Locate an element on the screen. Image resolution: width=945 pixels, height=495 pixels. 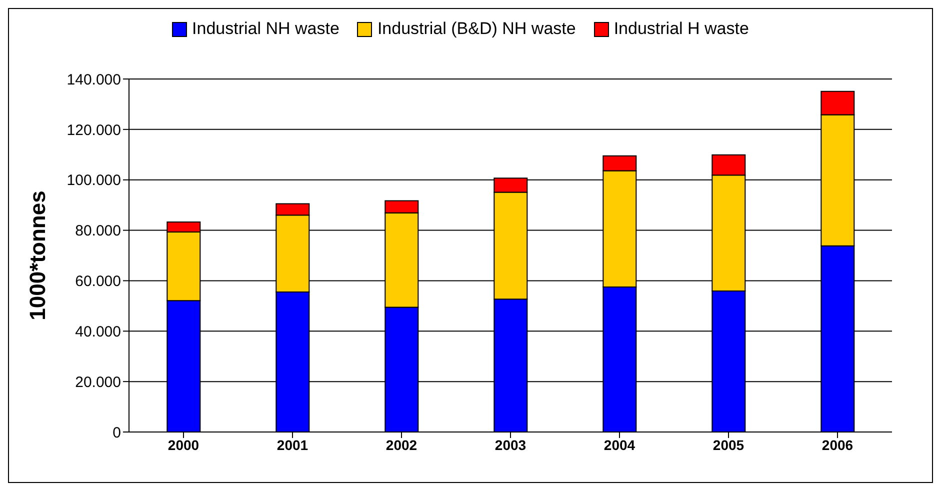
y-tick-label: 0 is located at coordinates (116, 433).